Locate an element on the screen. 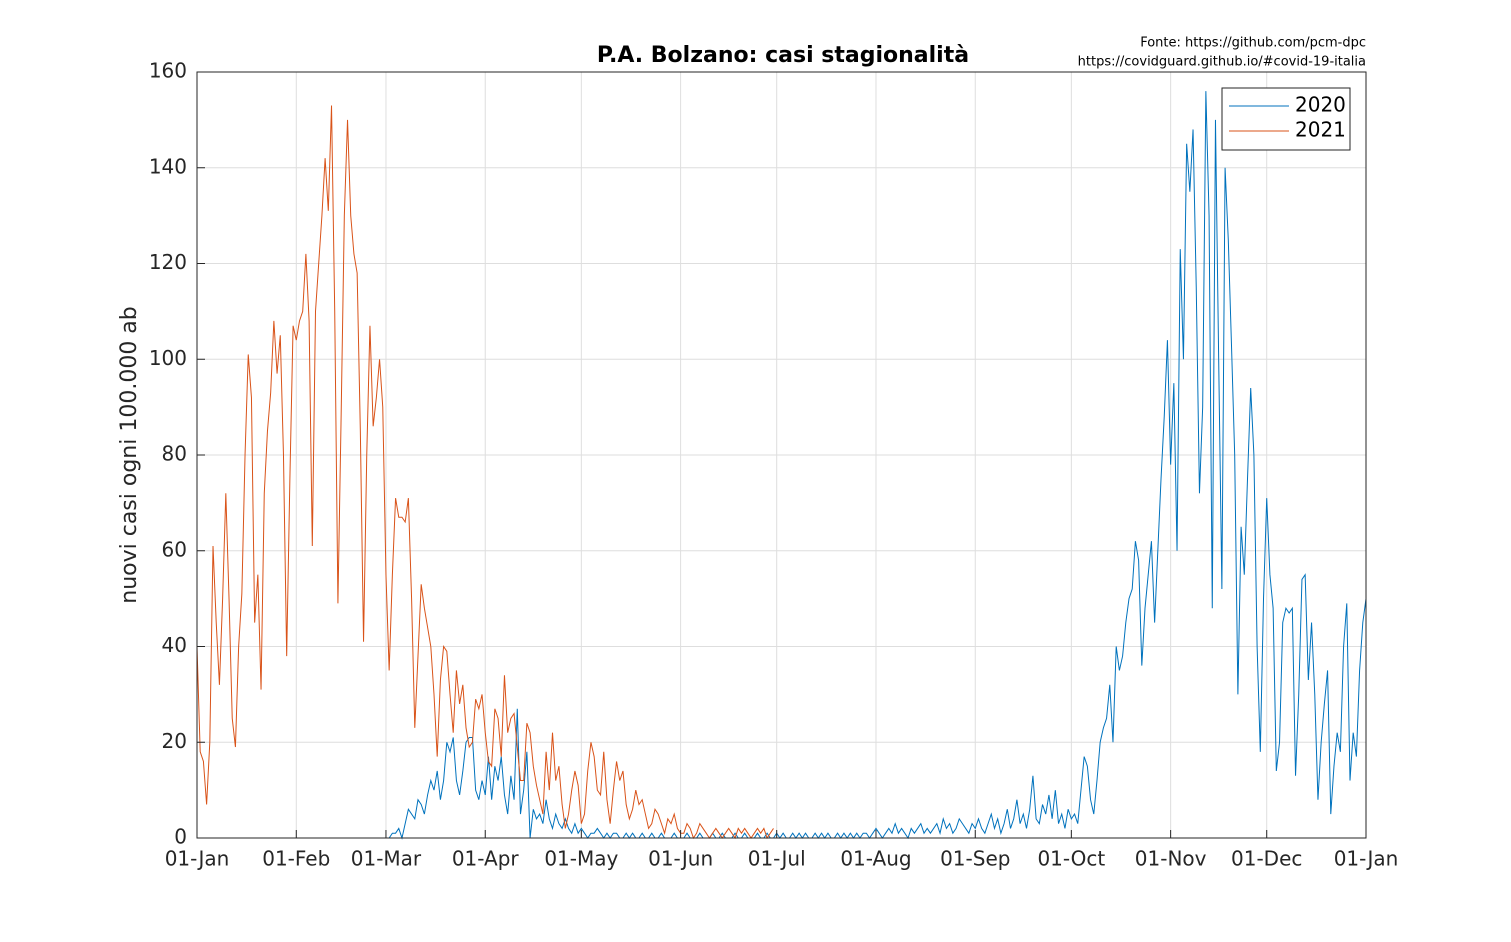 The width and height of the screenshot is (1511, 942). y-tick-label: 140 is located at coordinates (168, 166).